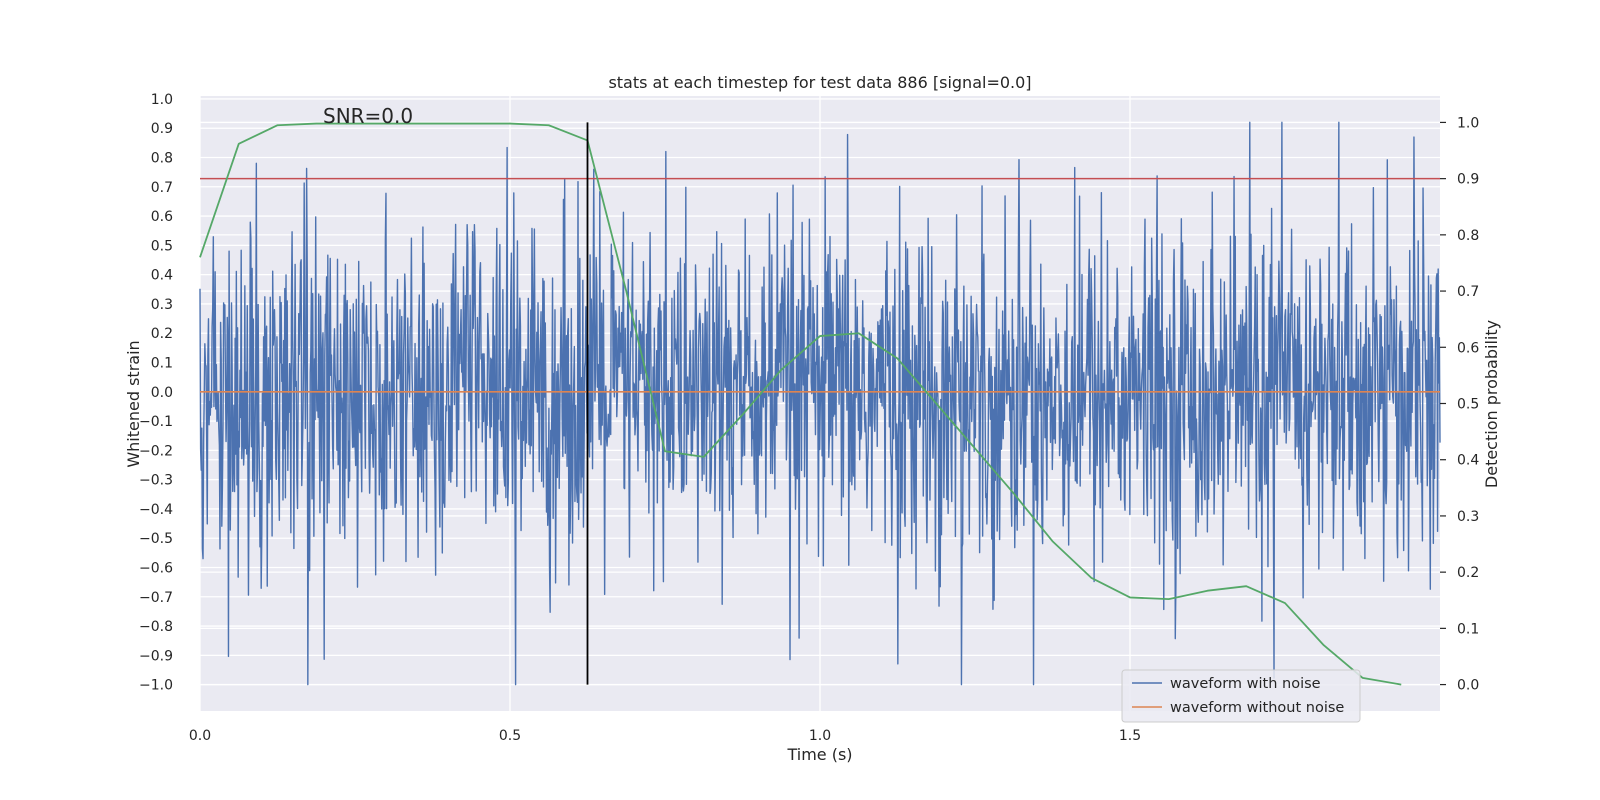  I want to click on y-tick-label: −0.6, so click(156, 569).